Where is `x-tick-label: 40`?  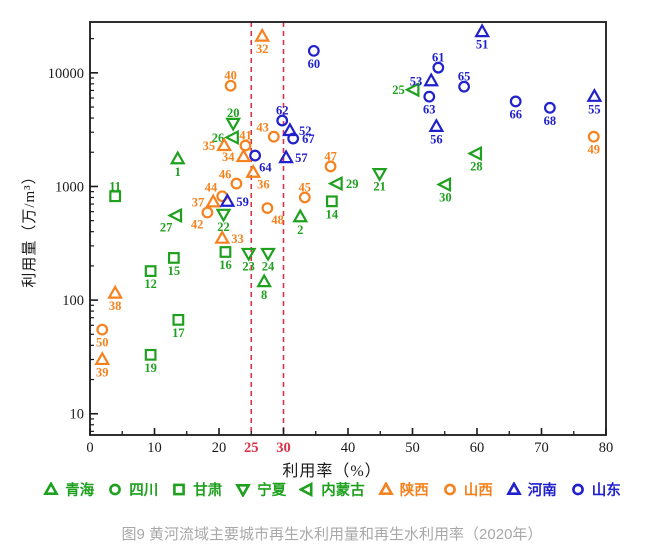 x-tick-label: 40 is located at coordinates (348, 448).